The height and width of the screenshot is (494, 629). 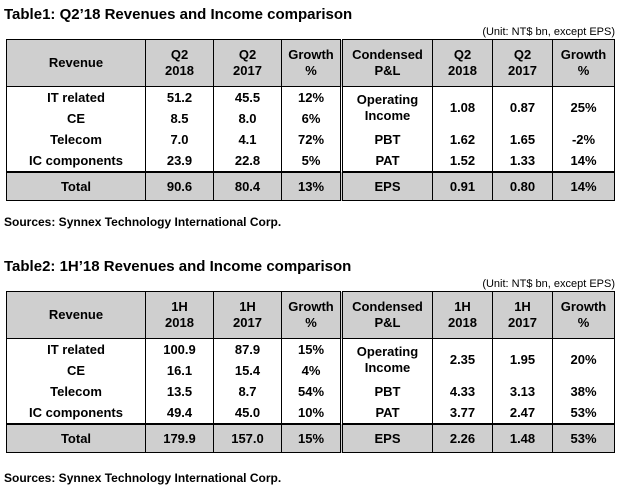 I want to click on value-cell: 25%, so click(x=583, y=107).